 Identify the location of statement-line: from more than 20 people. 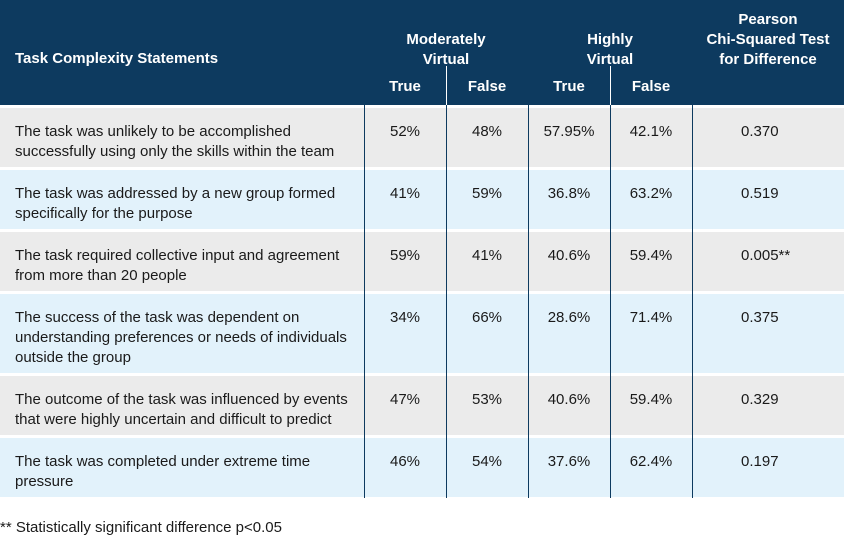
(101, 275).